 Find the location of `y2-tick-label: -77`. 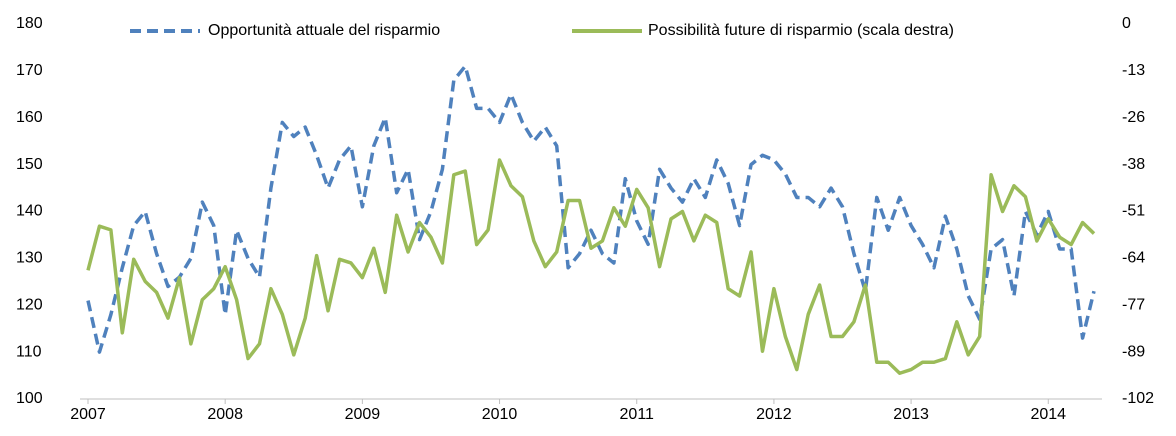

y2-tick-label: -77 is located at coordinates (1133, 304).